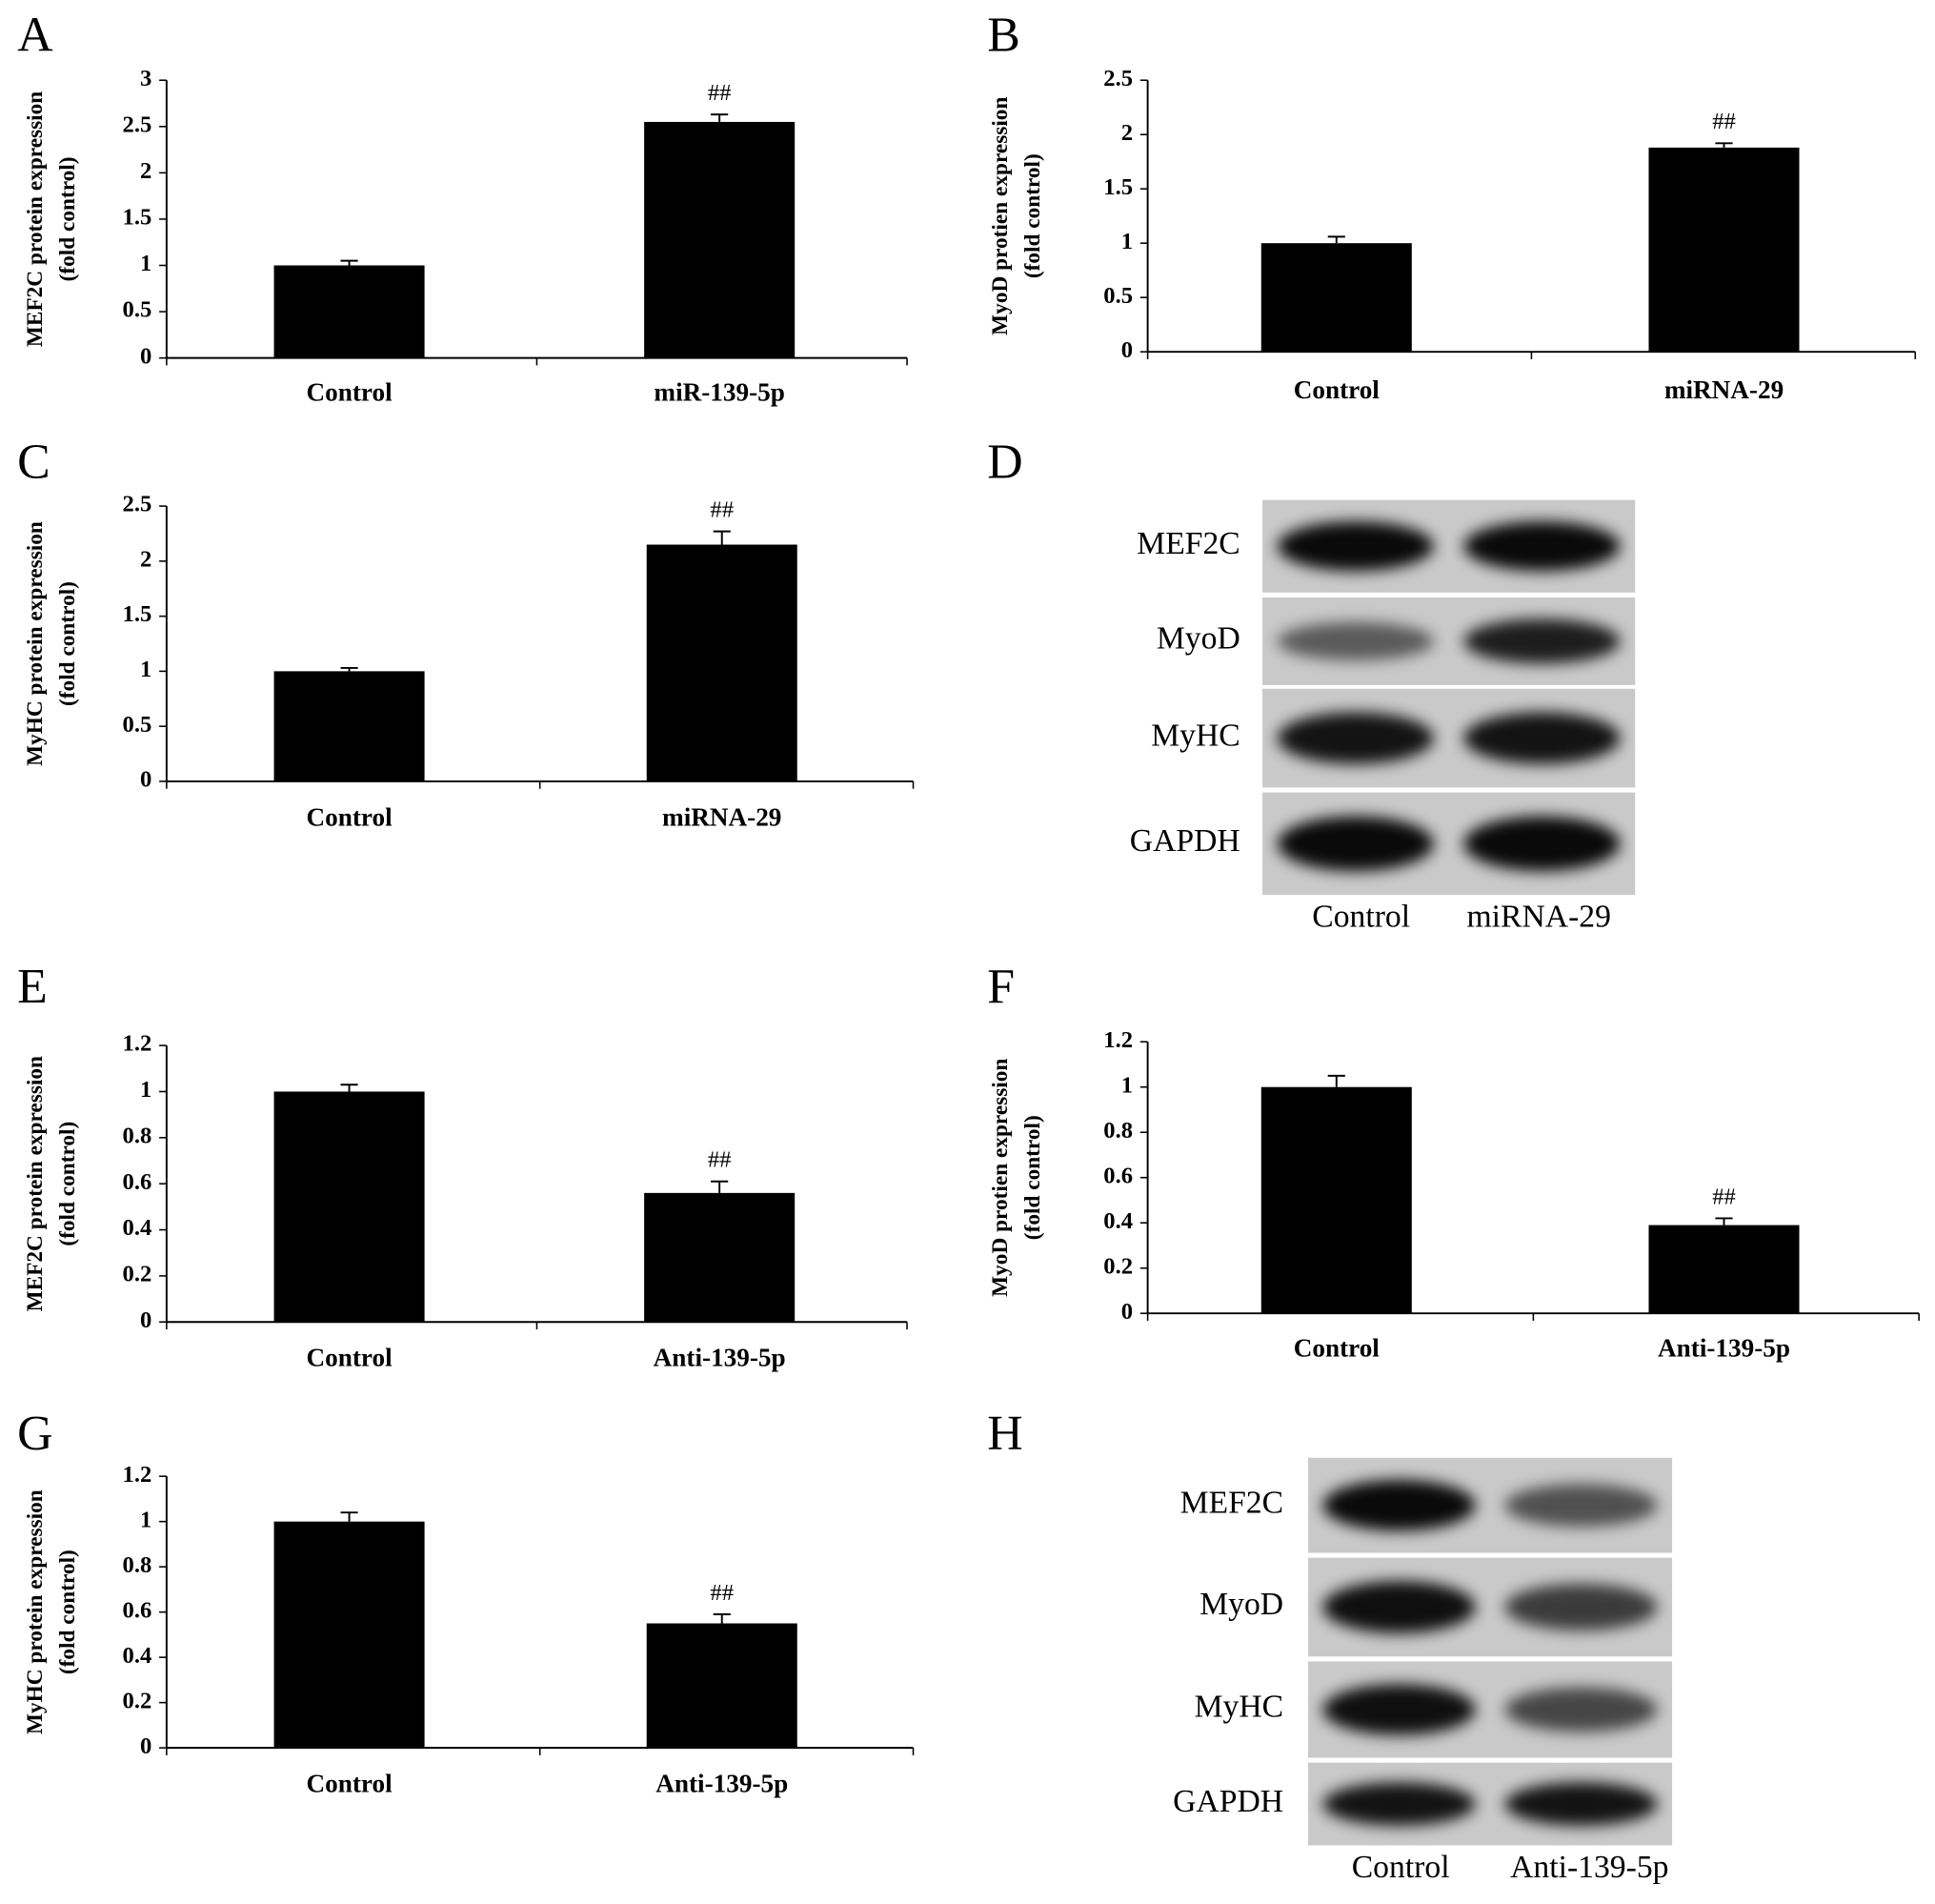 This screenshot has width=1935, height=1904. I want to click on panel-letter: F, so click(1001, 987).